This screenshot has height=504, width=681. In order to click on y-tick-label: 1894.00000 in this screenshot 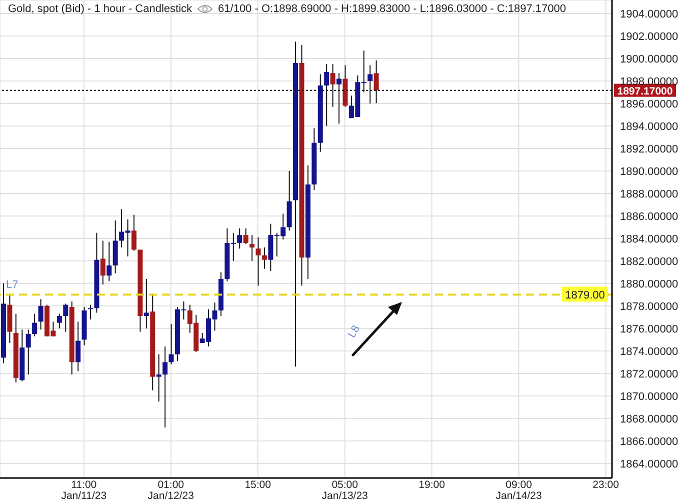, I will do `click(649, 126)`.